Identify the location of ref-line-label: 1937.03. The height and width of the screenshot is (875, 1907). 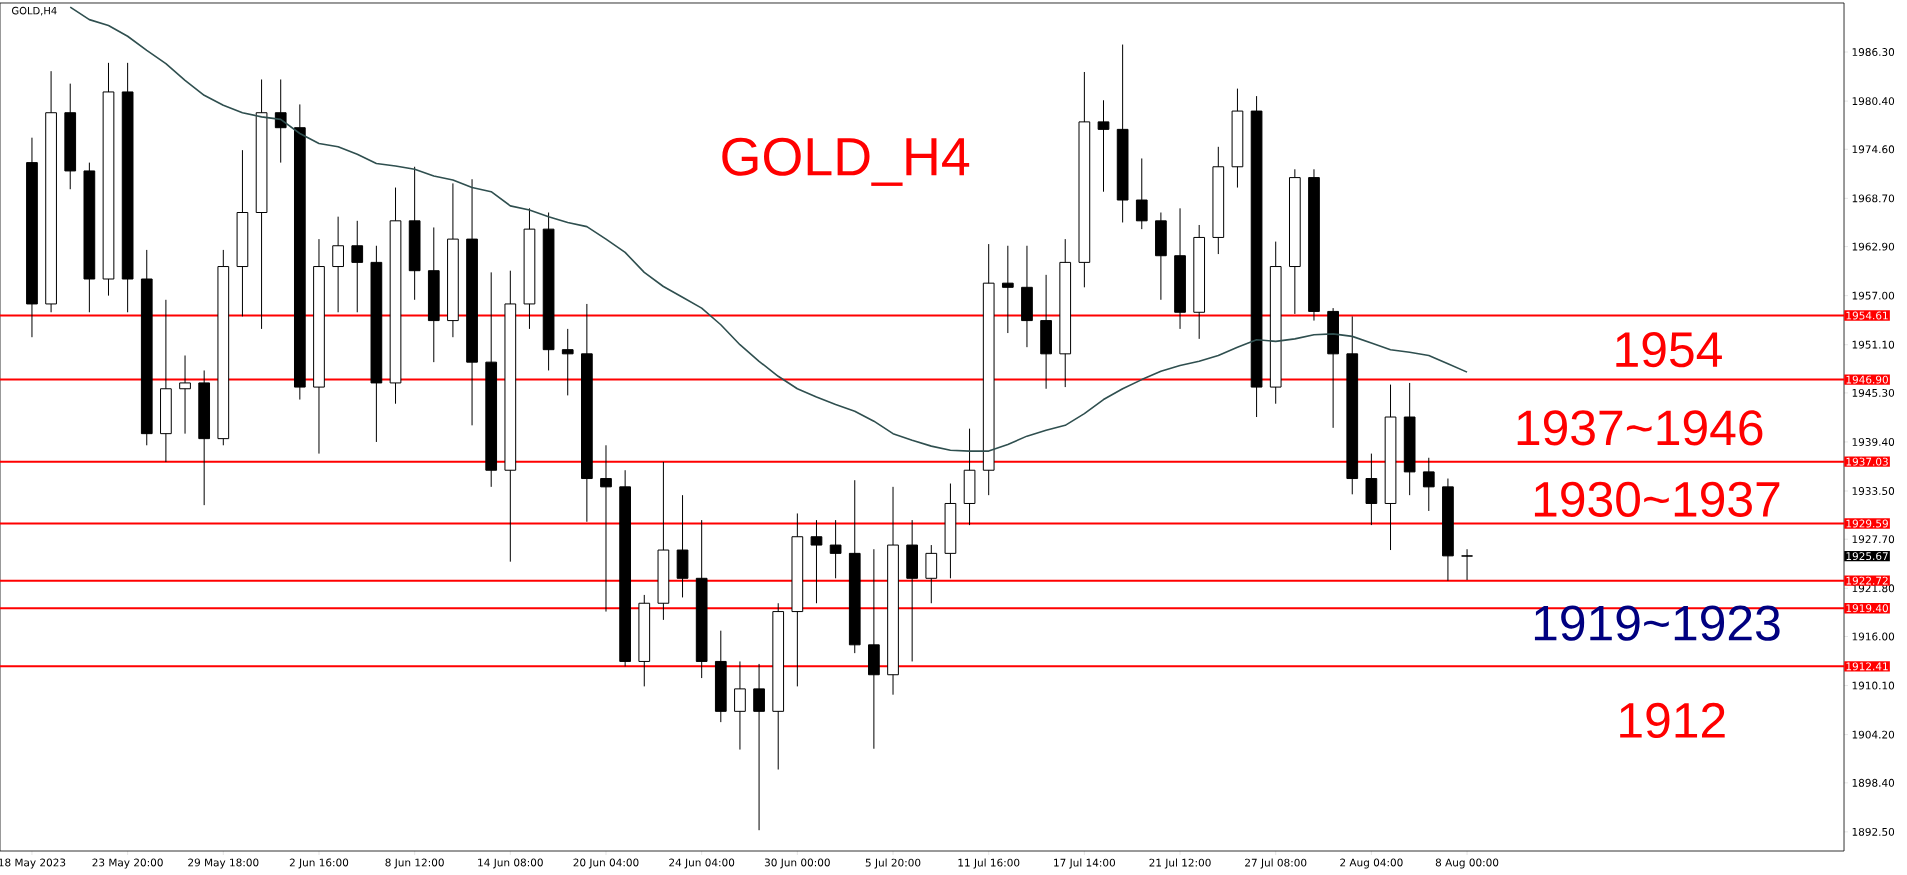
(1867, 461).